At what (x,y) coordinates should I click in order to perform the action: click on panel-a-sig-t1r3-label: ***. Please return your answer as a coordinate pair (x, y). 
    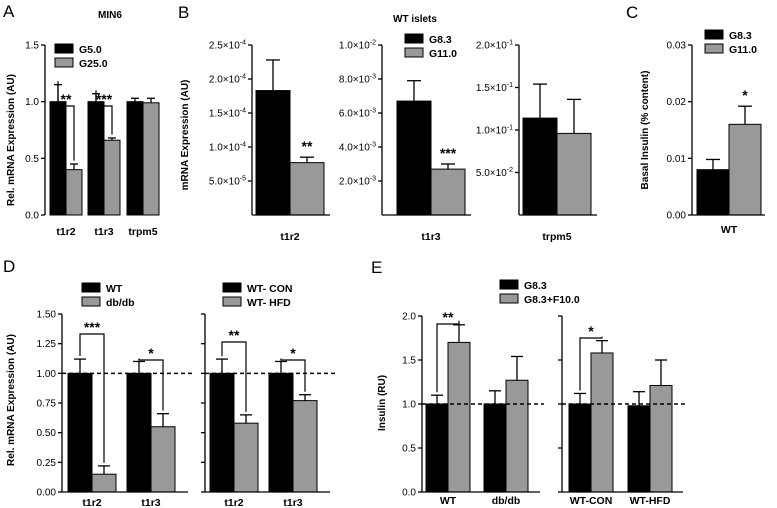
    Looking at the image, I should click on (104, 99).